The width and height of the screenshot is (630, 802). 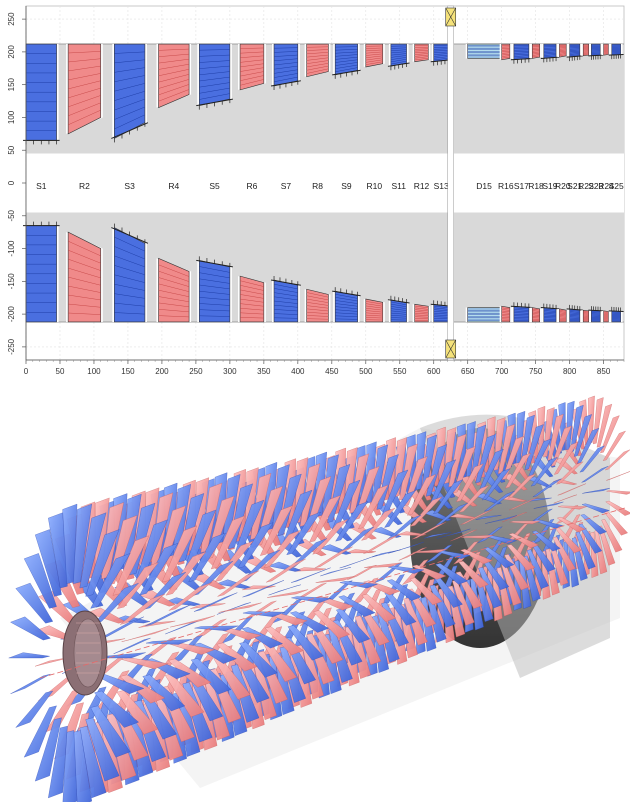 I want to click on row-label-s17: S17, so click(x=521, y=186).